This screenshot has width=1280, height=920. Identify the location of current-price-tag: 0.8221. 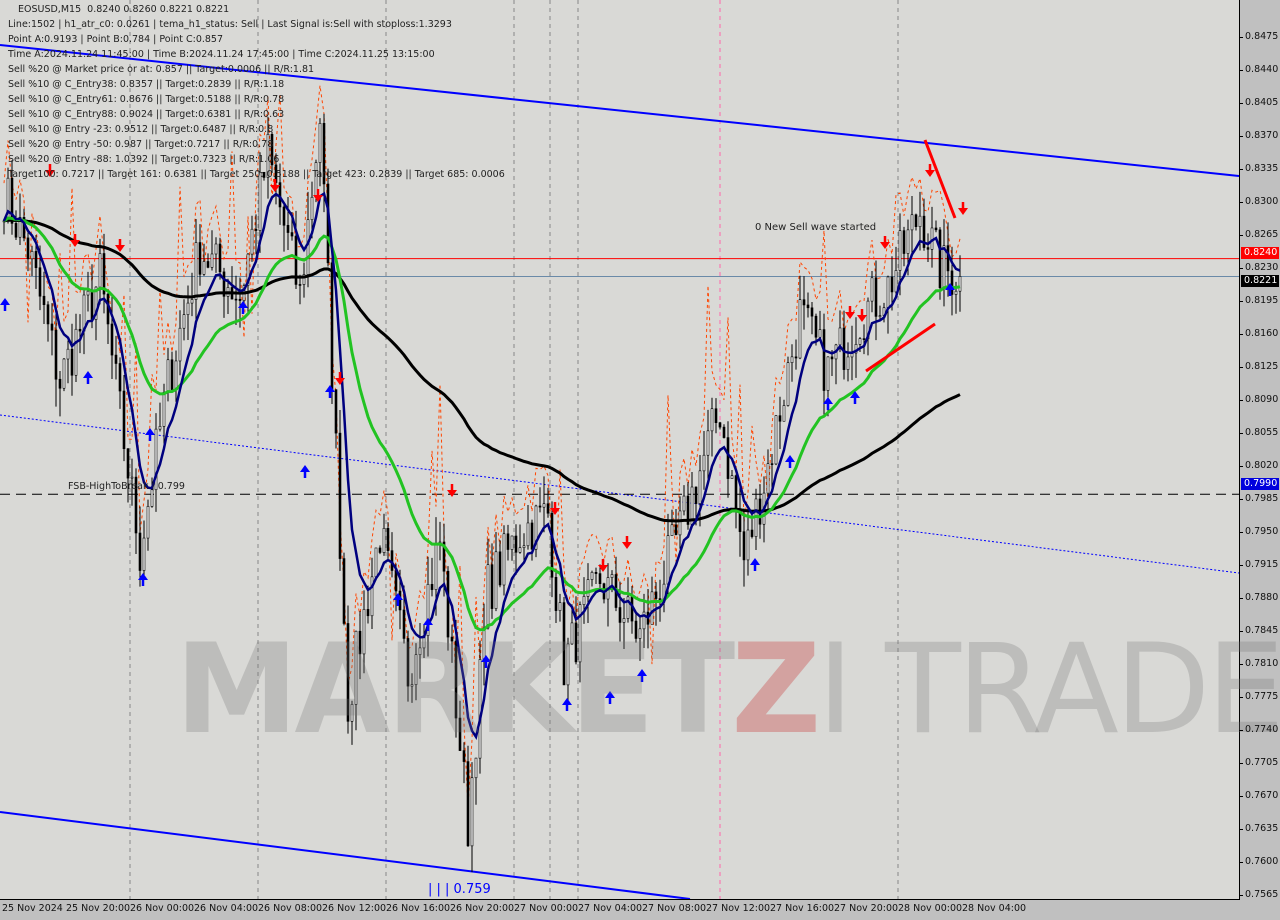
(1260, 281).